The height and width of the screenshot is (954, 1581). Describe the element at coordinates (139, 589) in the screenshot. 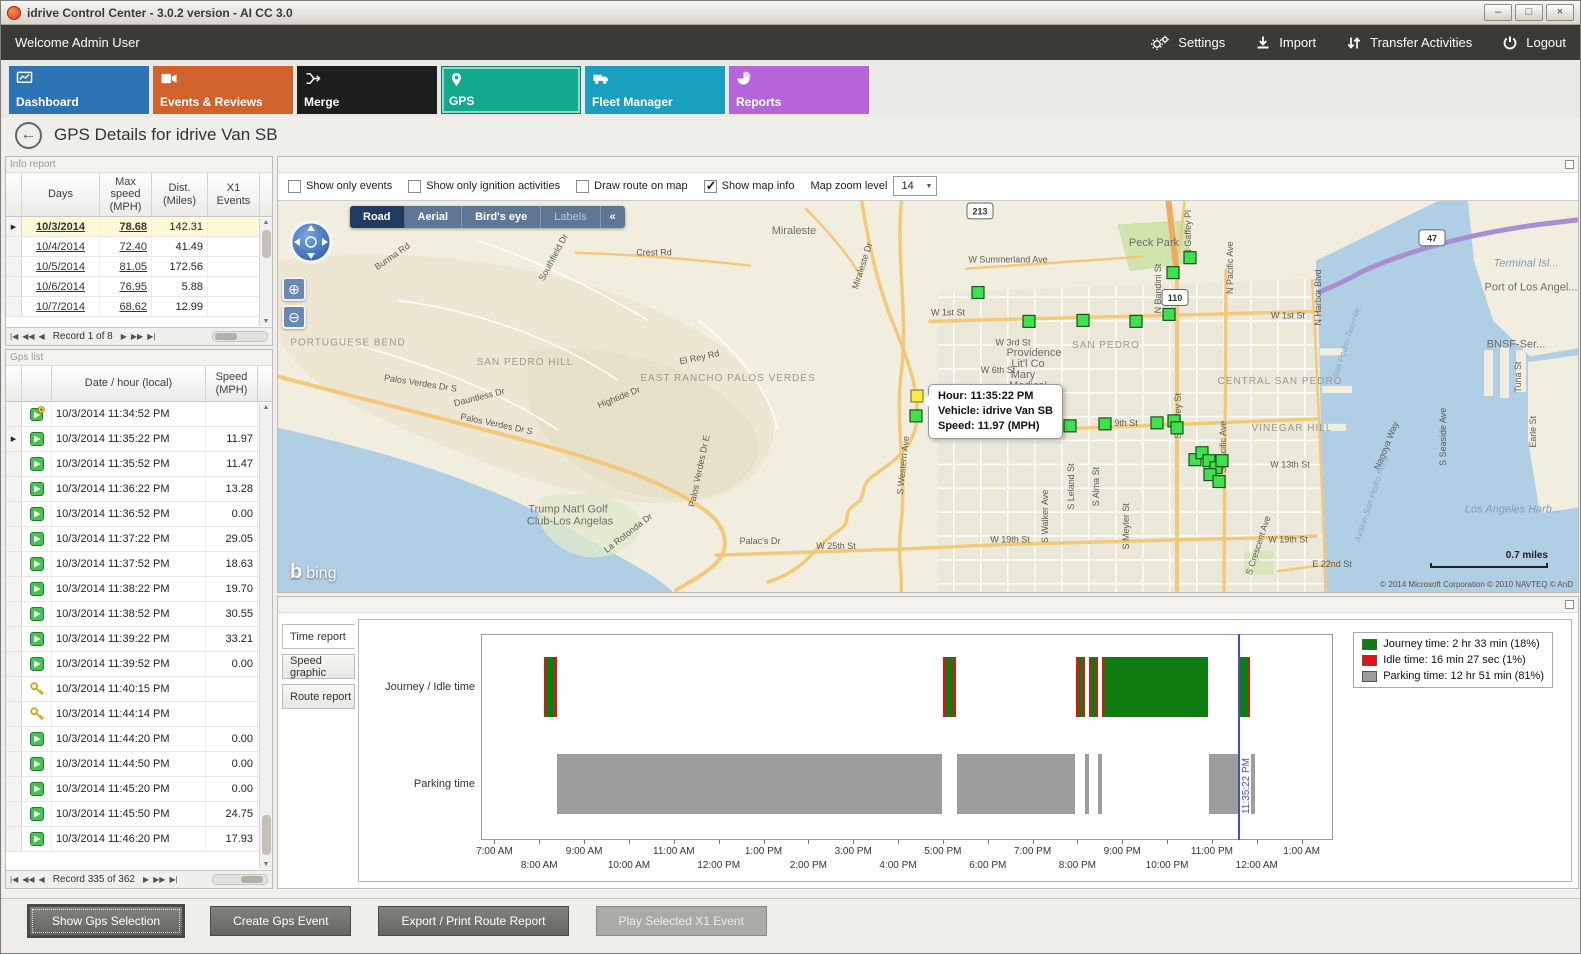

I see `gps-list-row: 10/3/2014 11:38:22 PM 19.70` at that location.